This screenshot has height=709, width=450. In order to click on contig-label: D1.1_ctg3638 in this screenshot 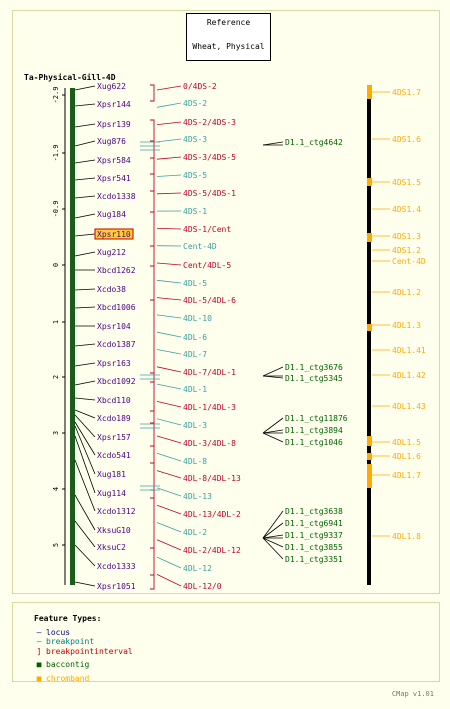, I will do `click(314, 511)`.